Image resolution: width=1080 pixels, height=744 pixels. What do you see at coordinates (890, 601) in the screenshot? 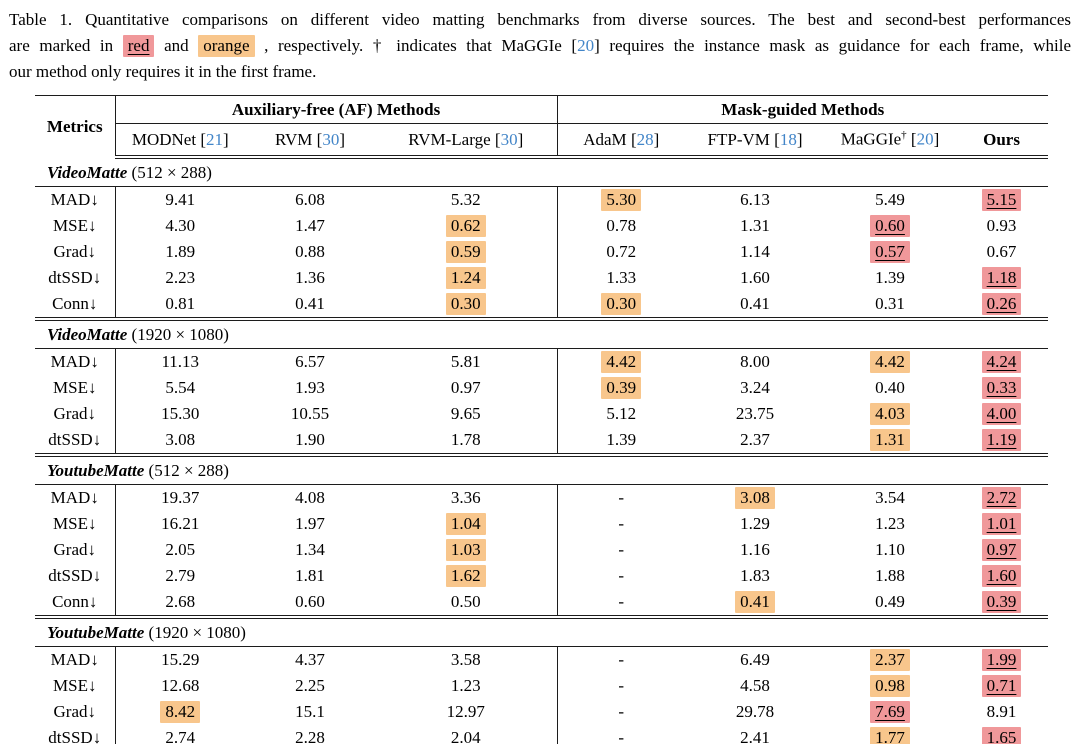
I see `table-cell: 0.49` at bounding box center [890, 601].